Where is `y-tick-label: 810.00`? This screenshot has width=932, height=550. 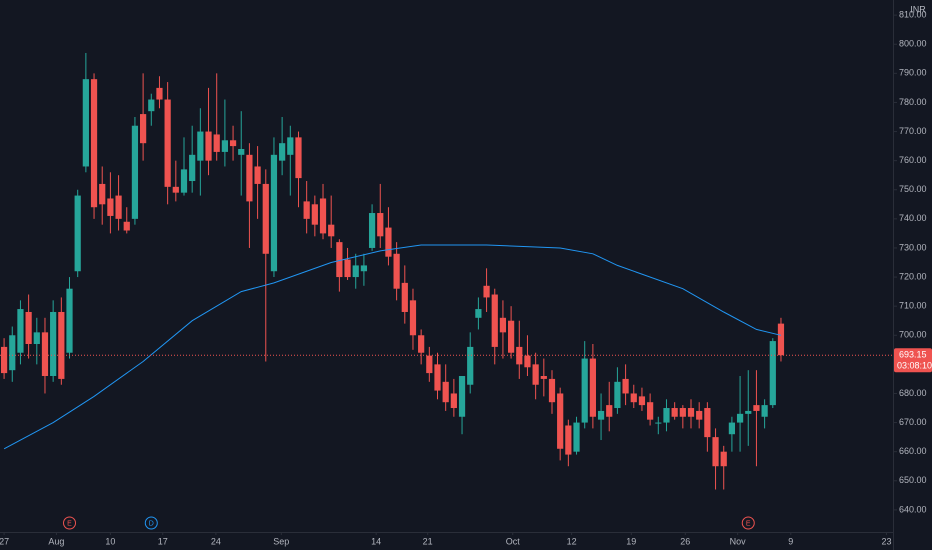
y-tick-label: 810.00 is located at coordinates (913, 15).